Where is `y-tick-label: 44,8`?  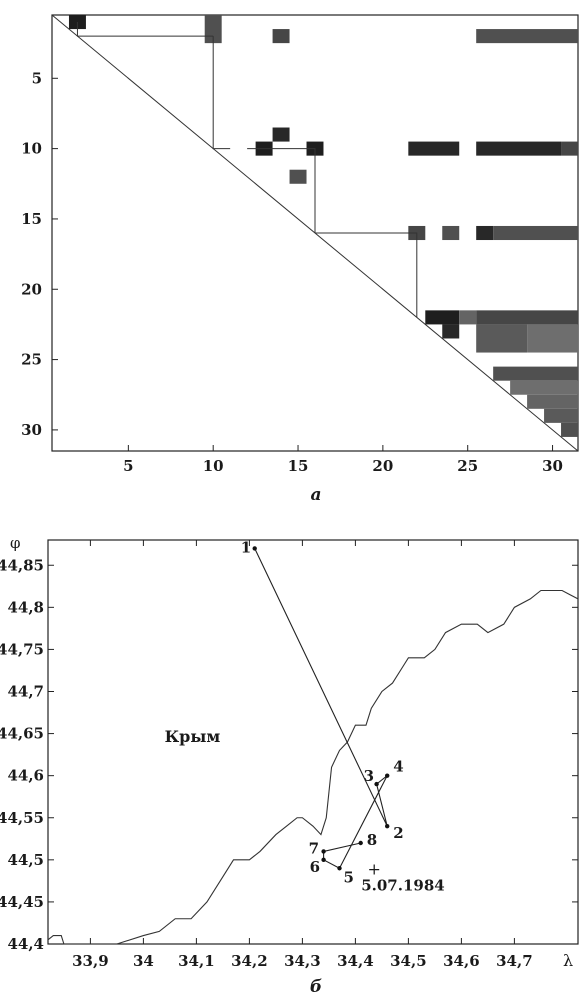
y-tick-label: 44,8 is located at coordinates (25, 607).